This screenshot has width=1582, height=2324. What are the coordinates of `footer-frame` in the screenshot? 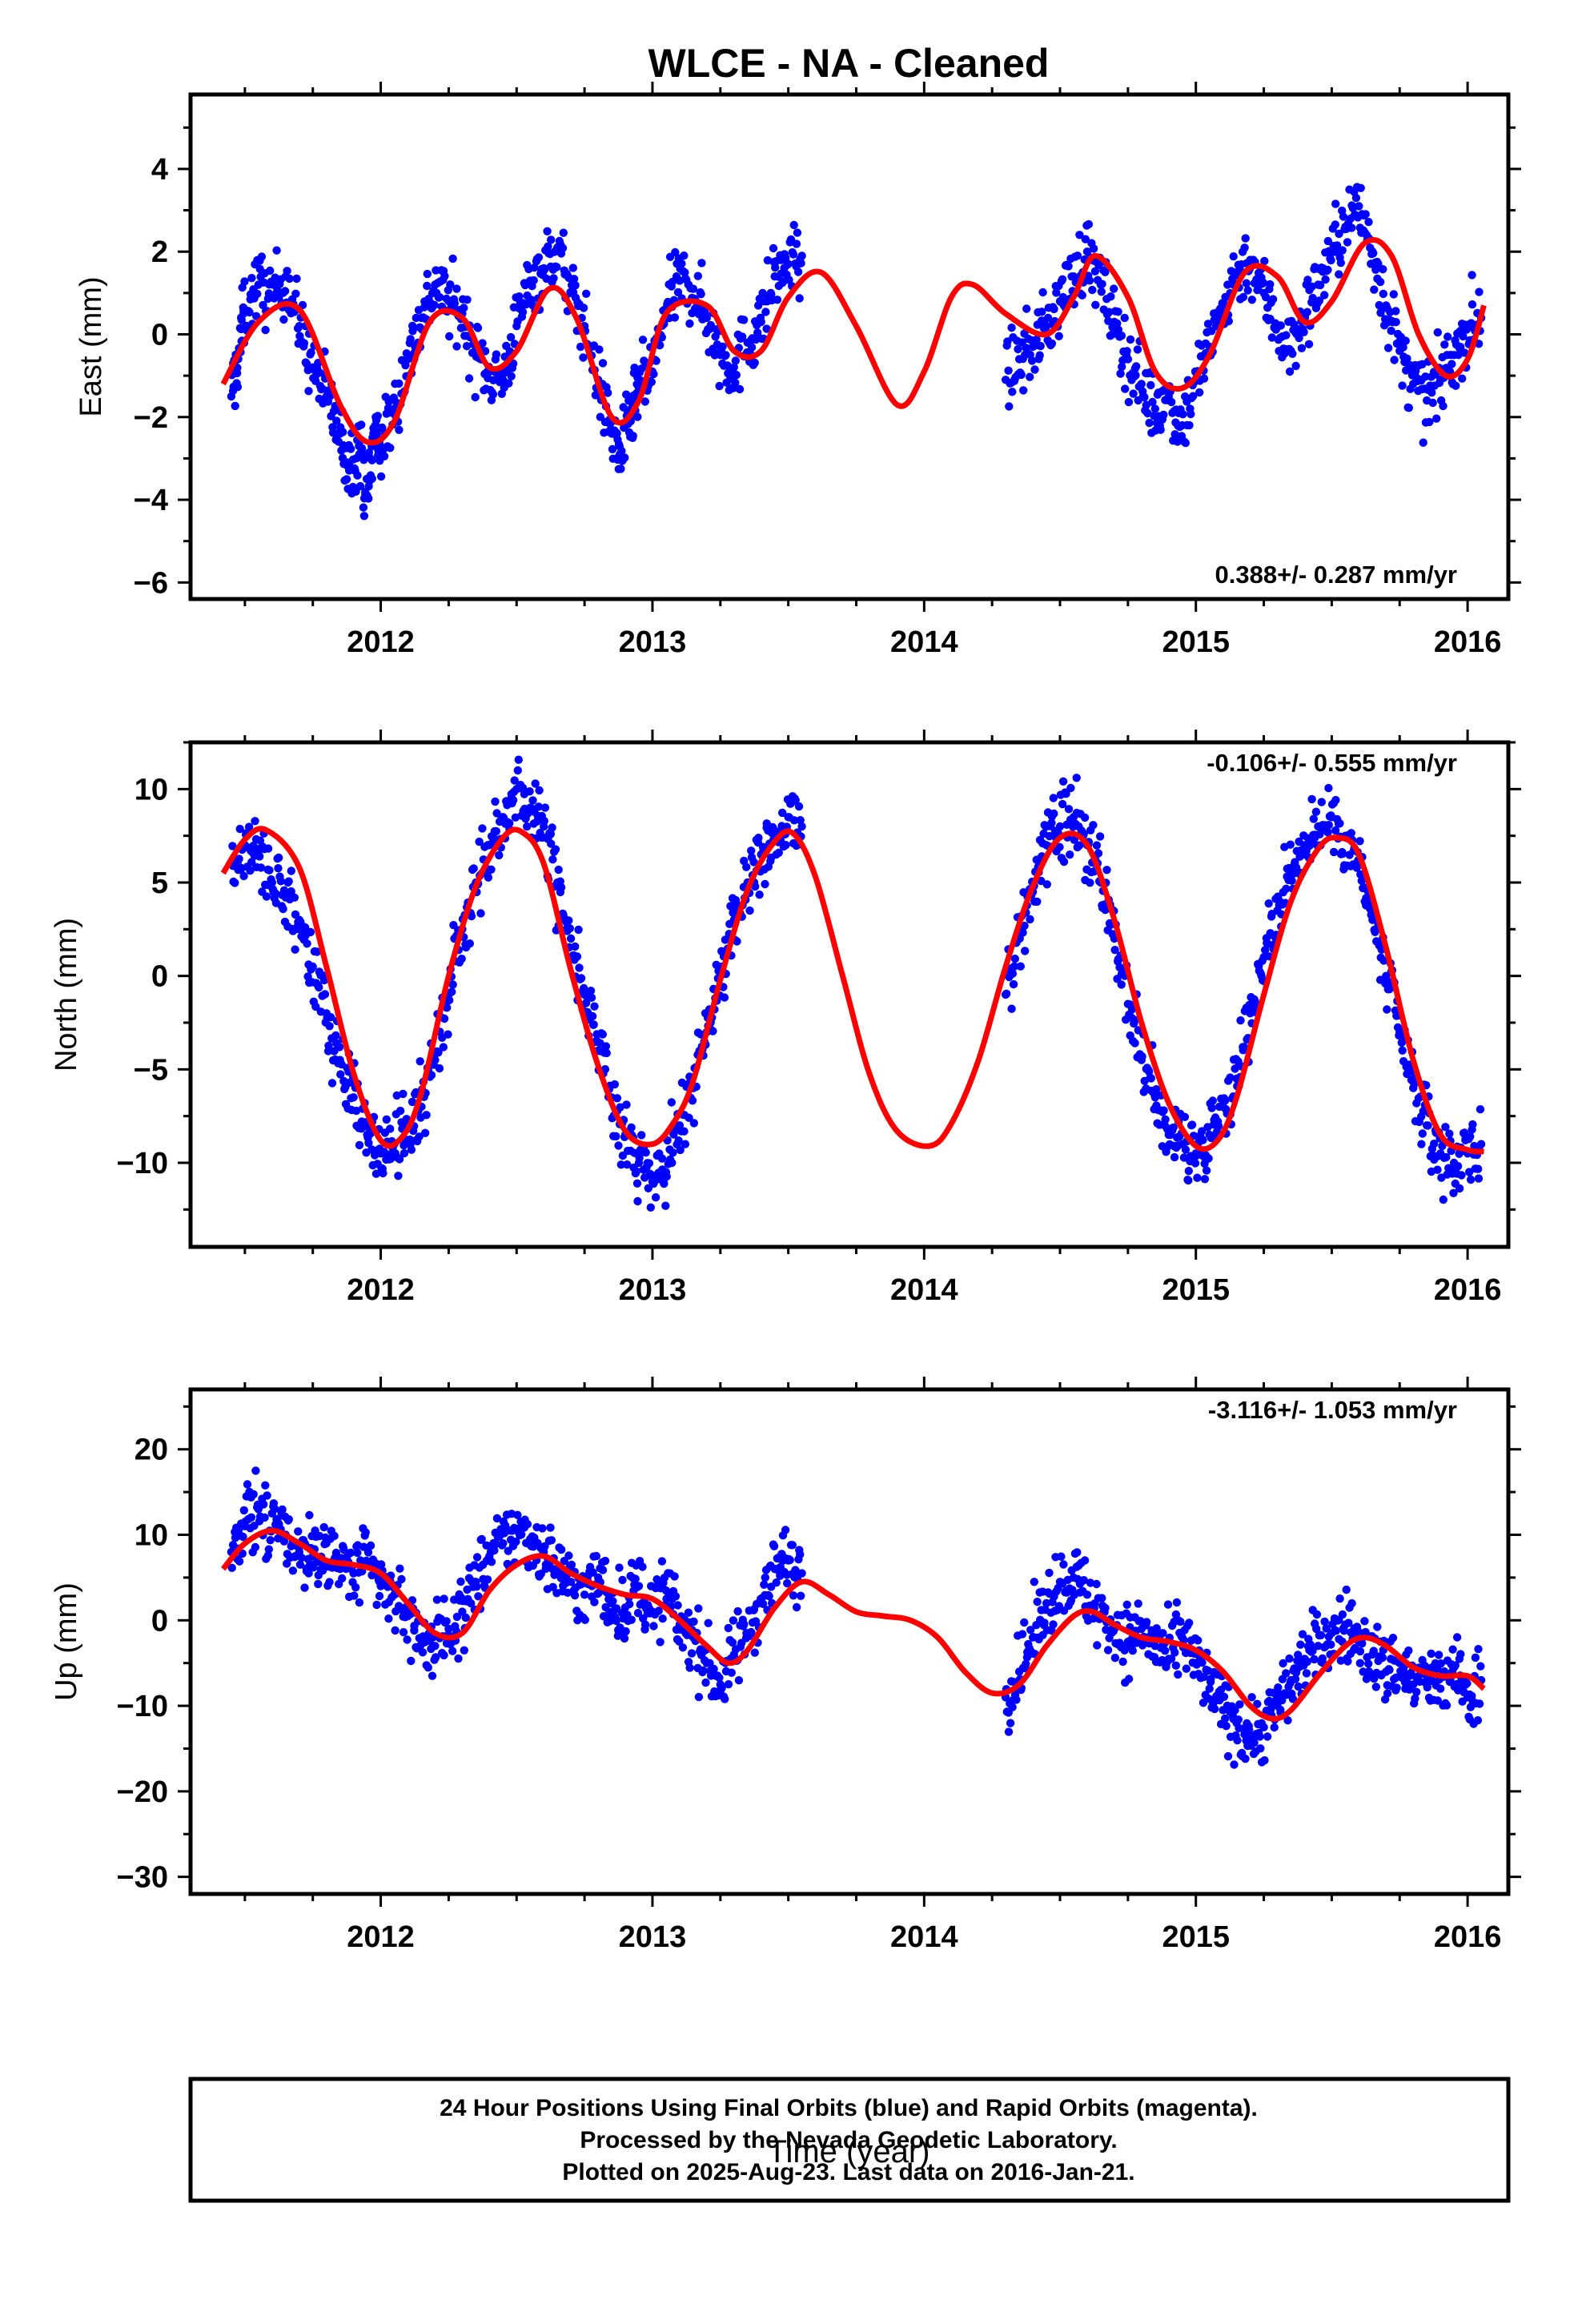 It's located at (849, 2140).